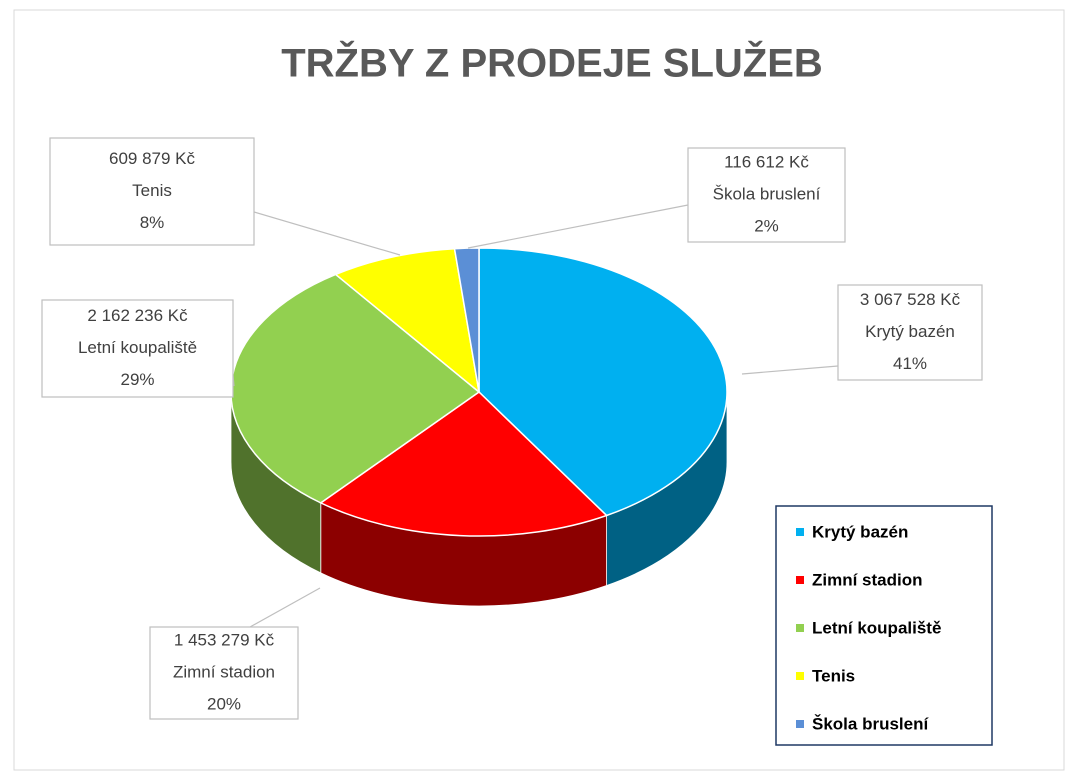  Describe the element at coordinates (152, 158) in the screenshot. I see `data-label: 609 879 Kč` at that location.